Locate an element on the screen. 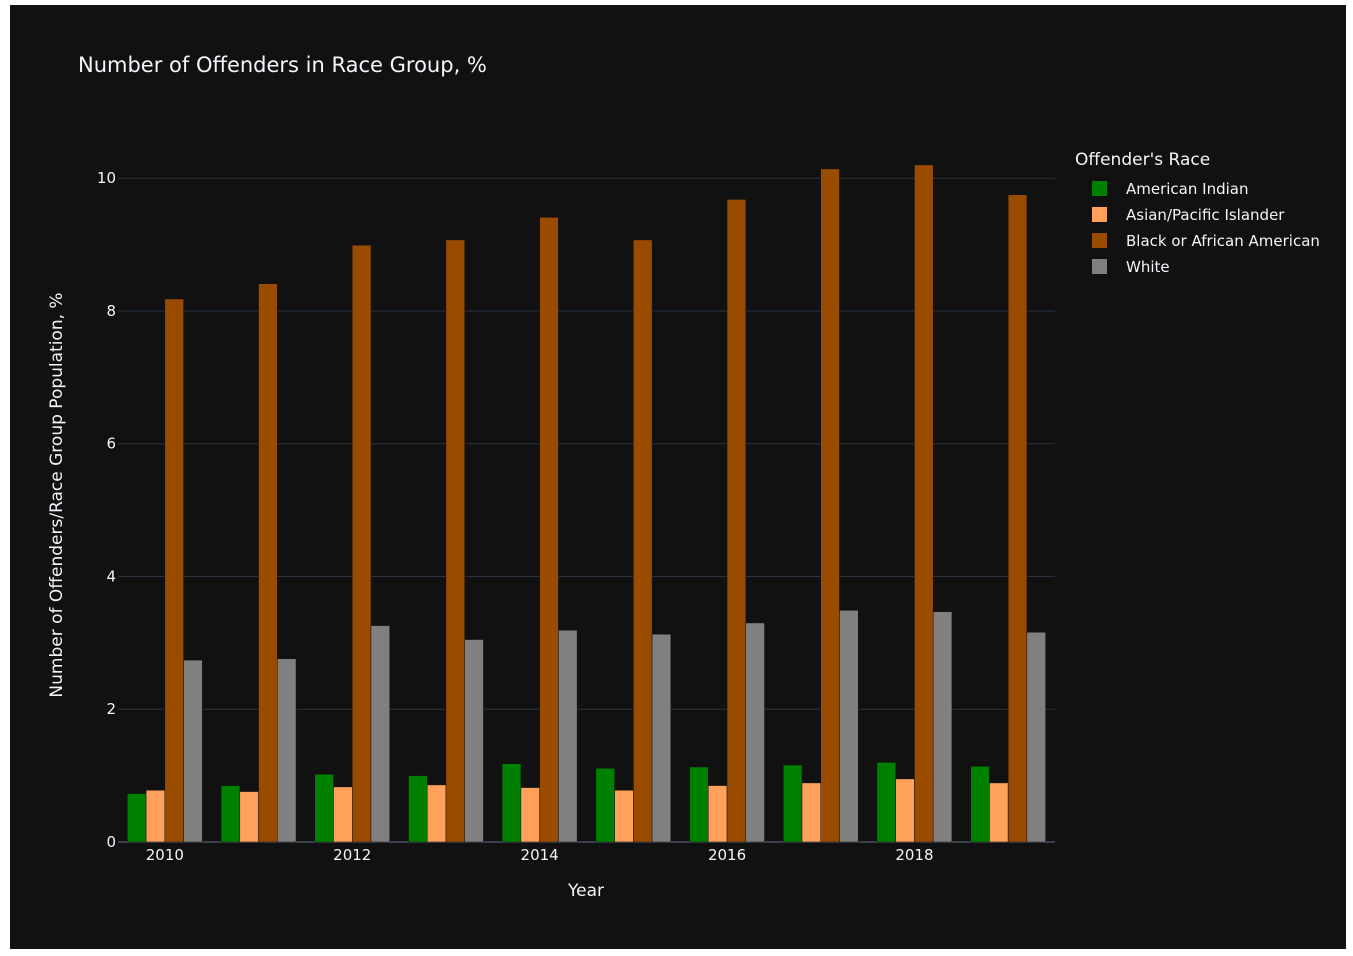  bar-asian-pacific-islander-2010 is located at coordinates (155, 816).